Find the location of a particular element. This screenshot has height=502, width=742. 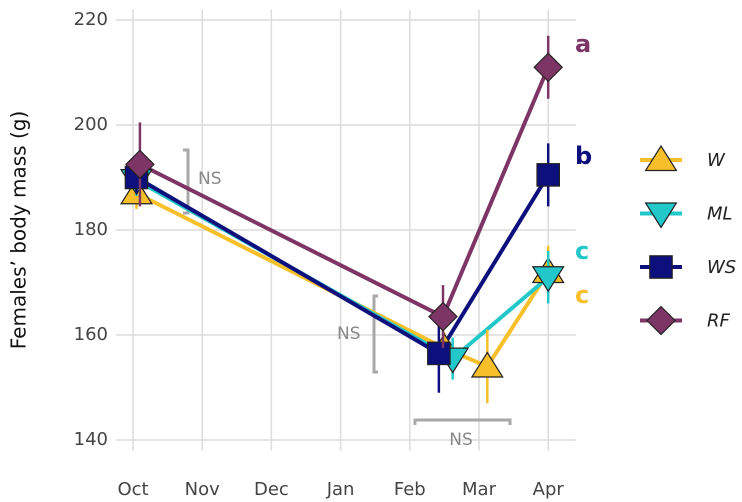

significance-letter: b is located at coordinates (583, 156).